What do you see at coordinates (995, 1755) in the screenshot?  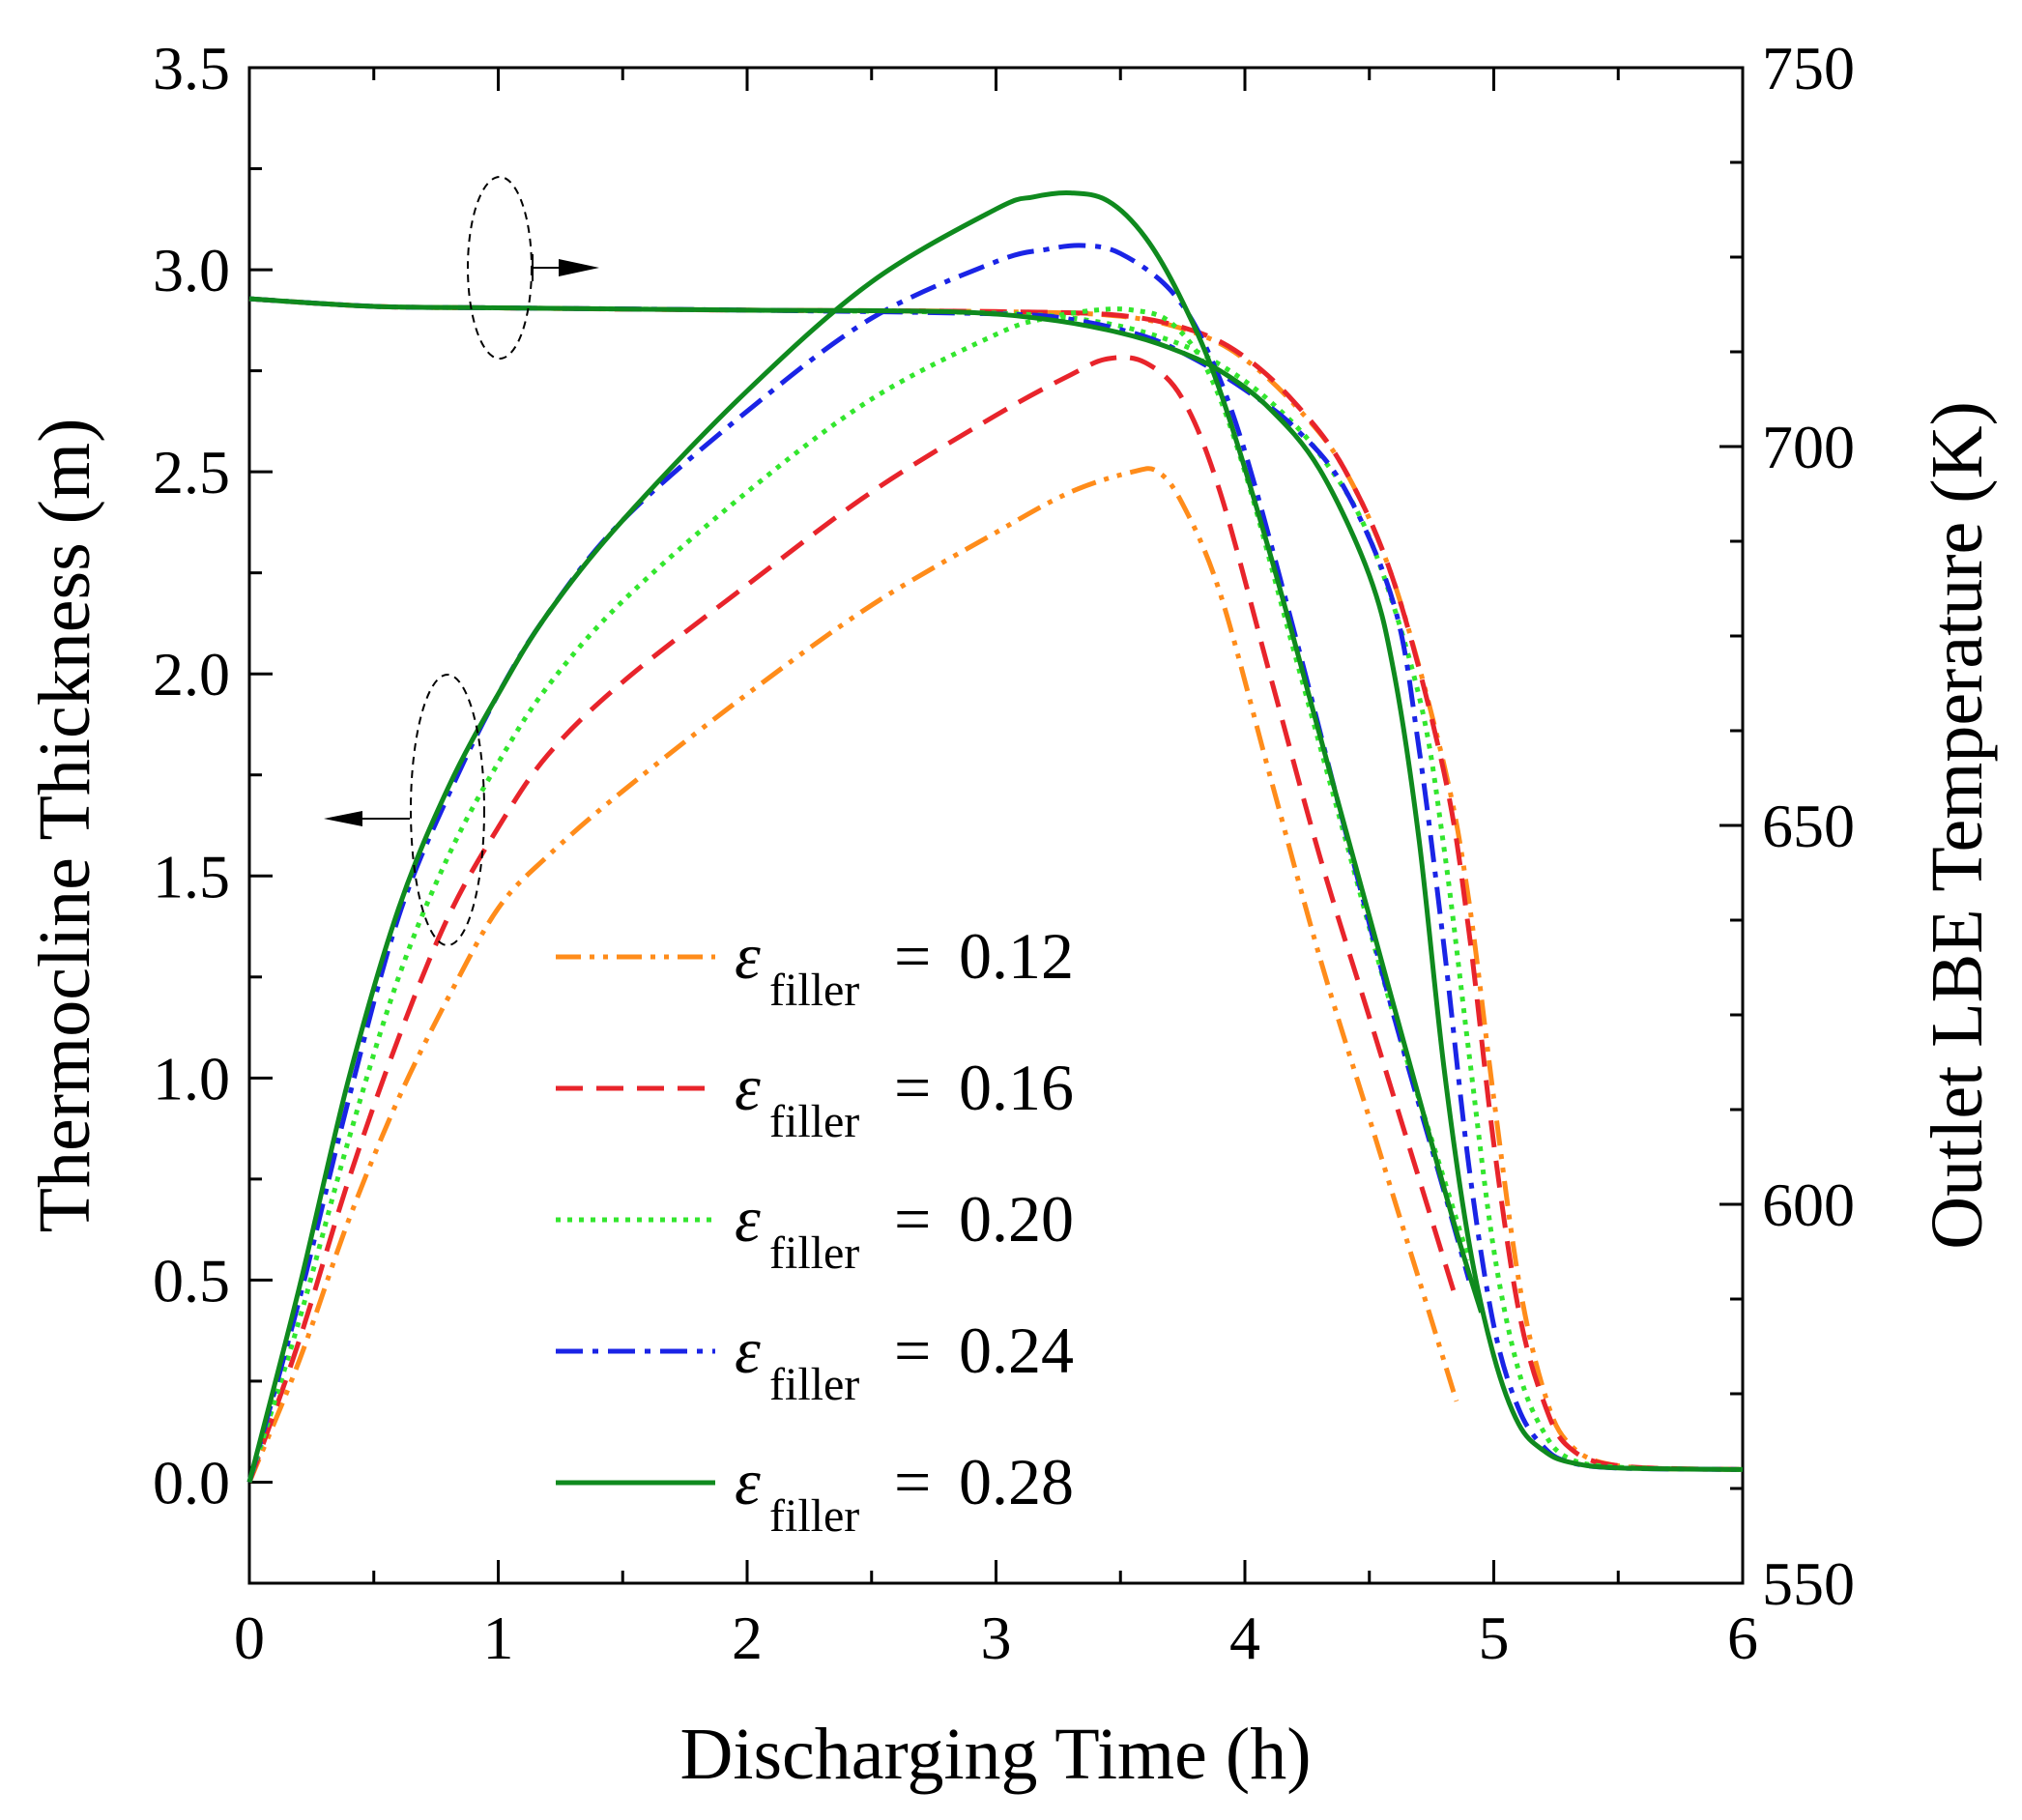 I see `x-axis-title: Discharging Time (h)` at bounding box center [995, 1755].